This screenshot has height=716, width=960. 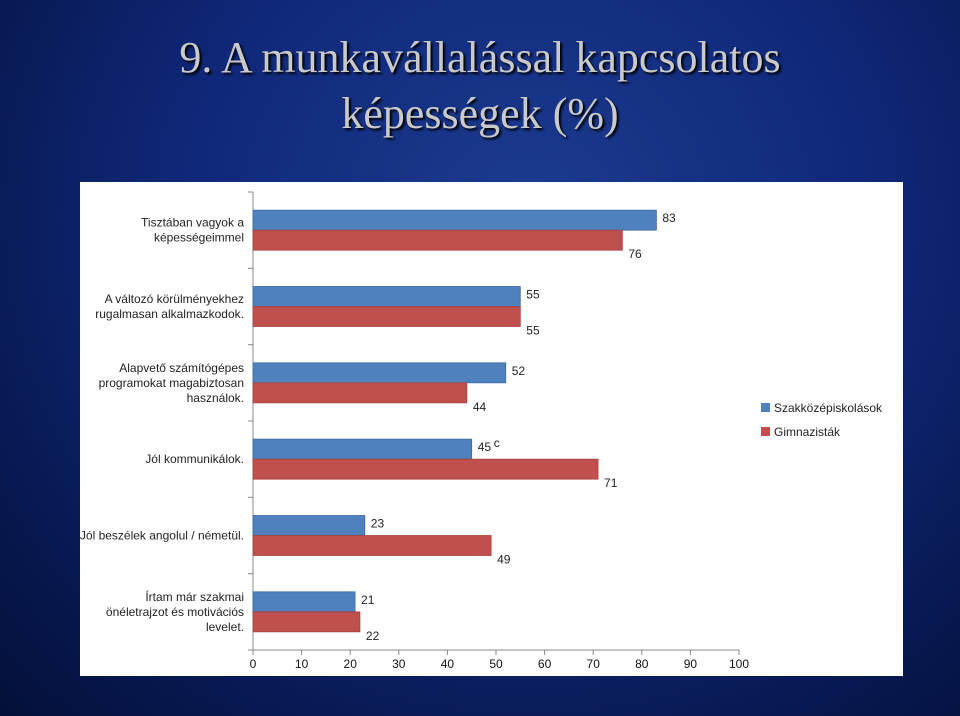 I want to click on category-label-line: A változó körülményekhez, so click(x=174, y=299).